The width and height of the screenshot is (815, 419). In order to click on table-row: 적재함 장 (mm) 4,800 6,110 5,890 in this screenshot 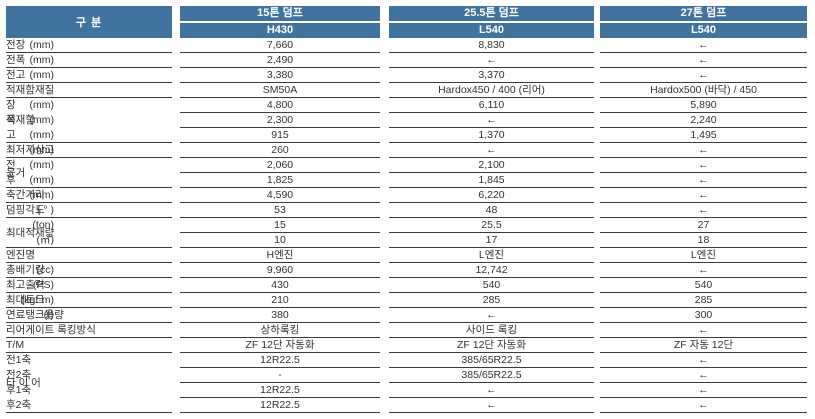, I will do `click(410, 112)`.